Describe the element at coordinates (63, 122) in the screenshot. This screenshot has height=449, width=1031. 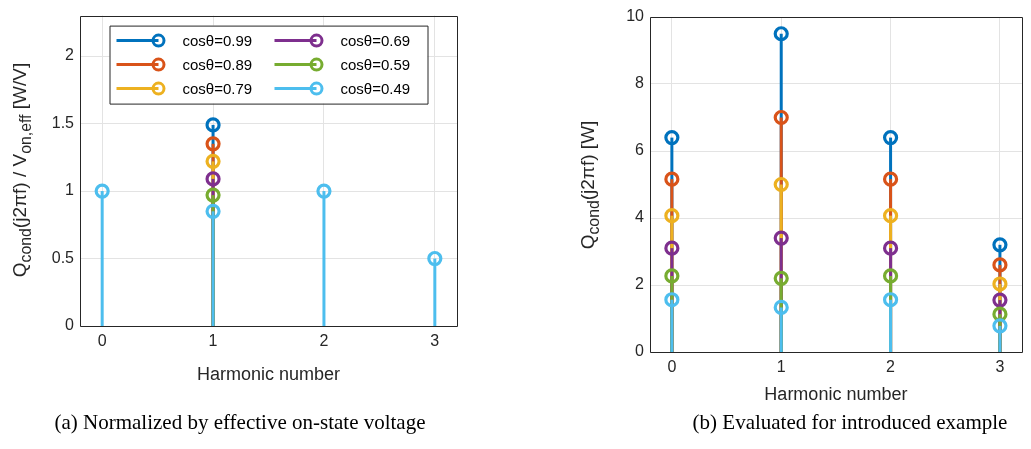
I see `y-tick-label: 1.5` at that location.